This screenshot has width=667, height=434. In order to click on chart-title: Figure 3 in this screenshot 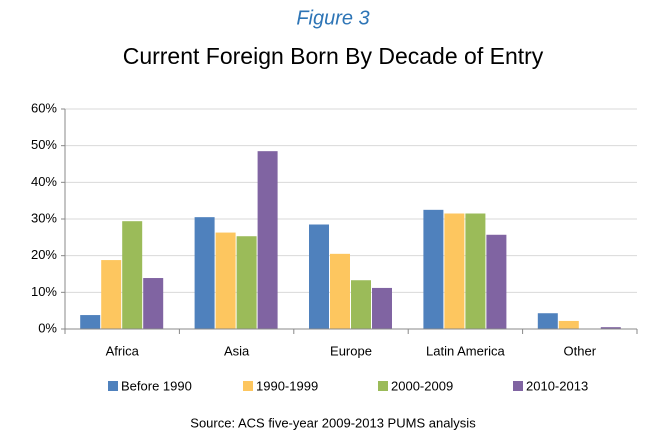, I will do `click(332, 18)`.